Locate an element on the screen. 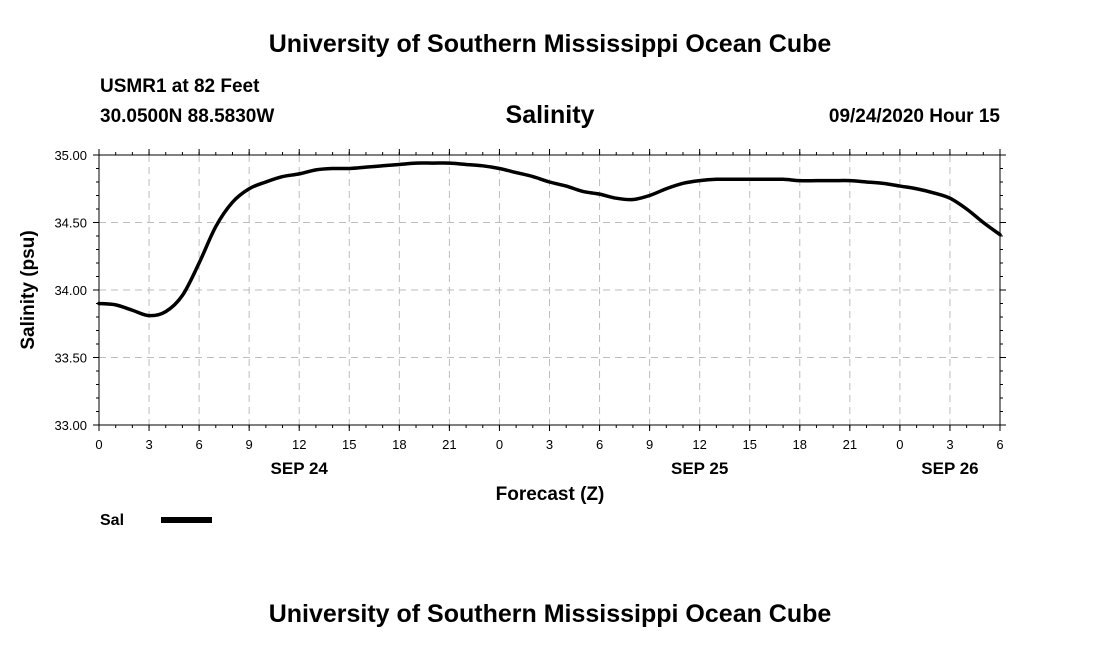  y-tick-label: 34.50 is located at coordinates (70, 223).